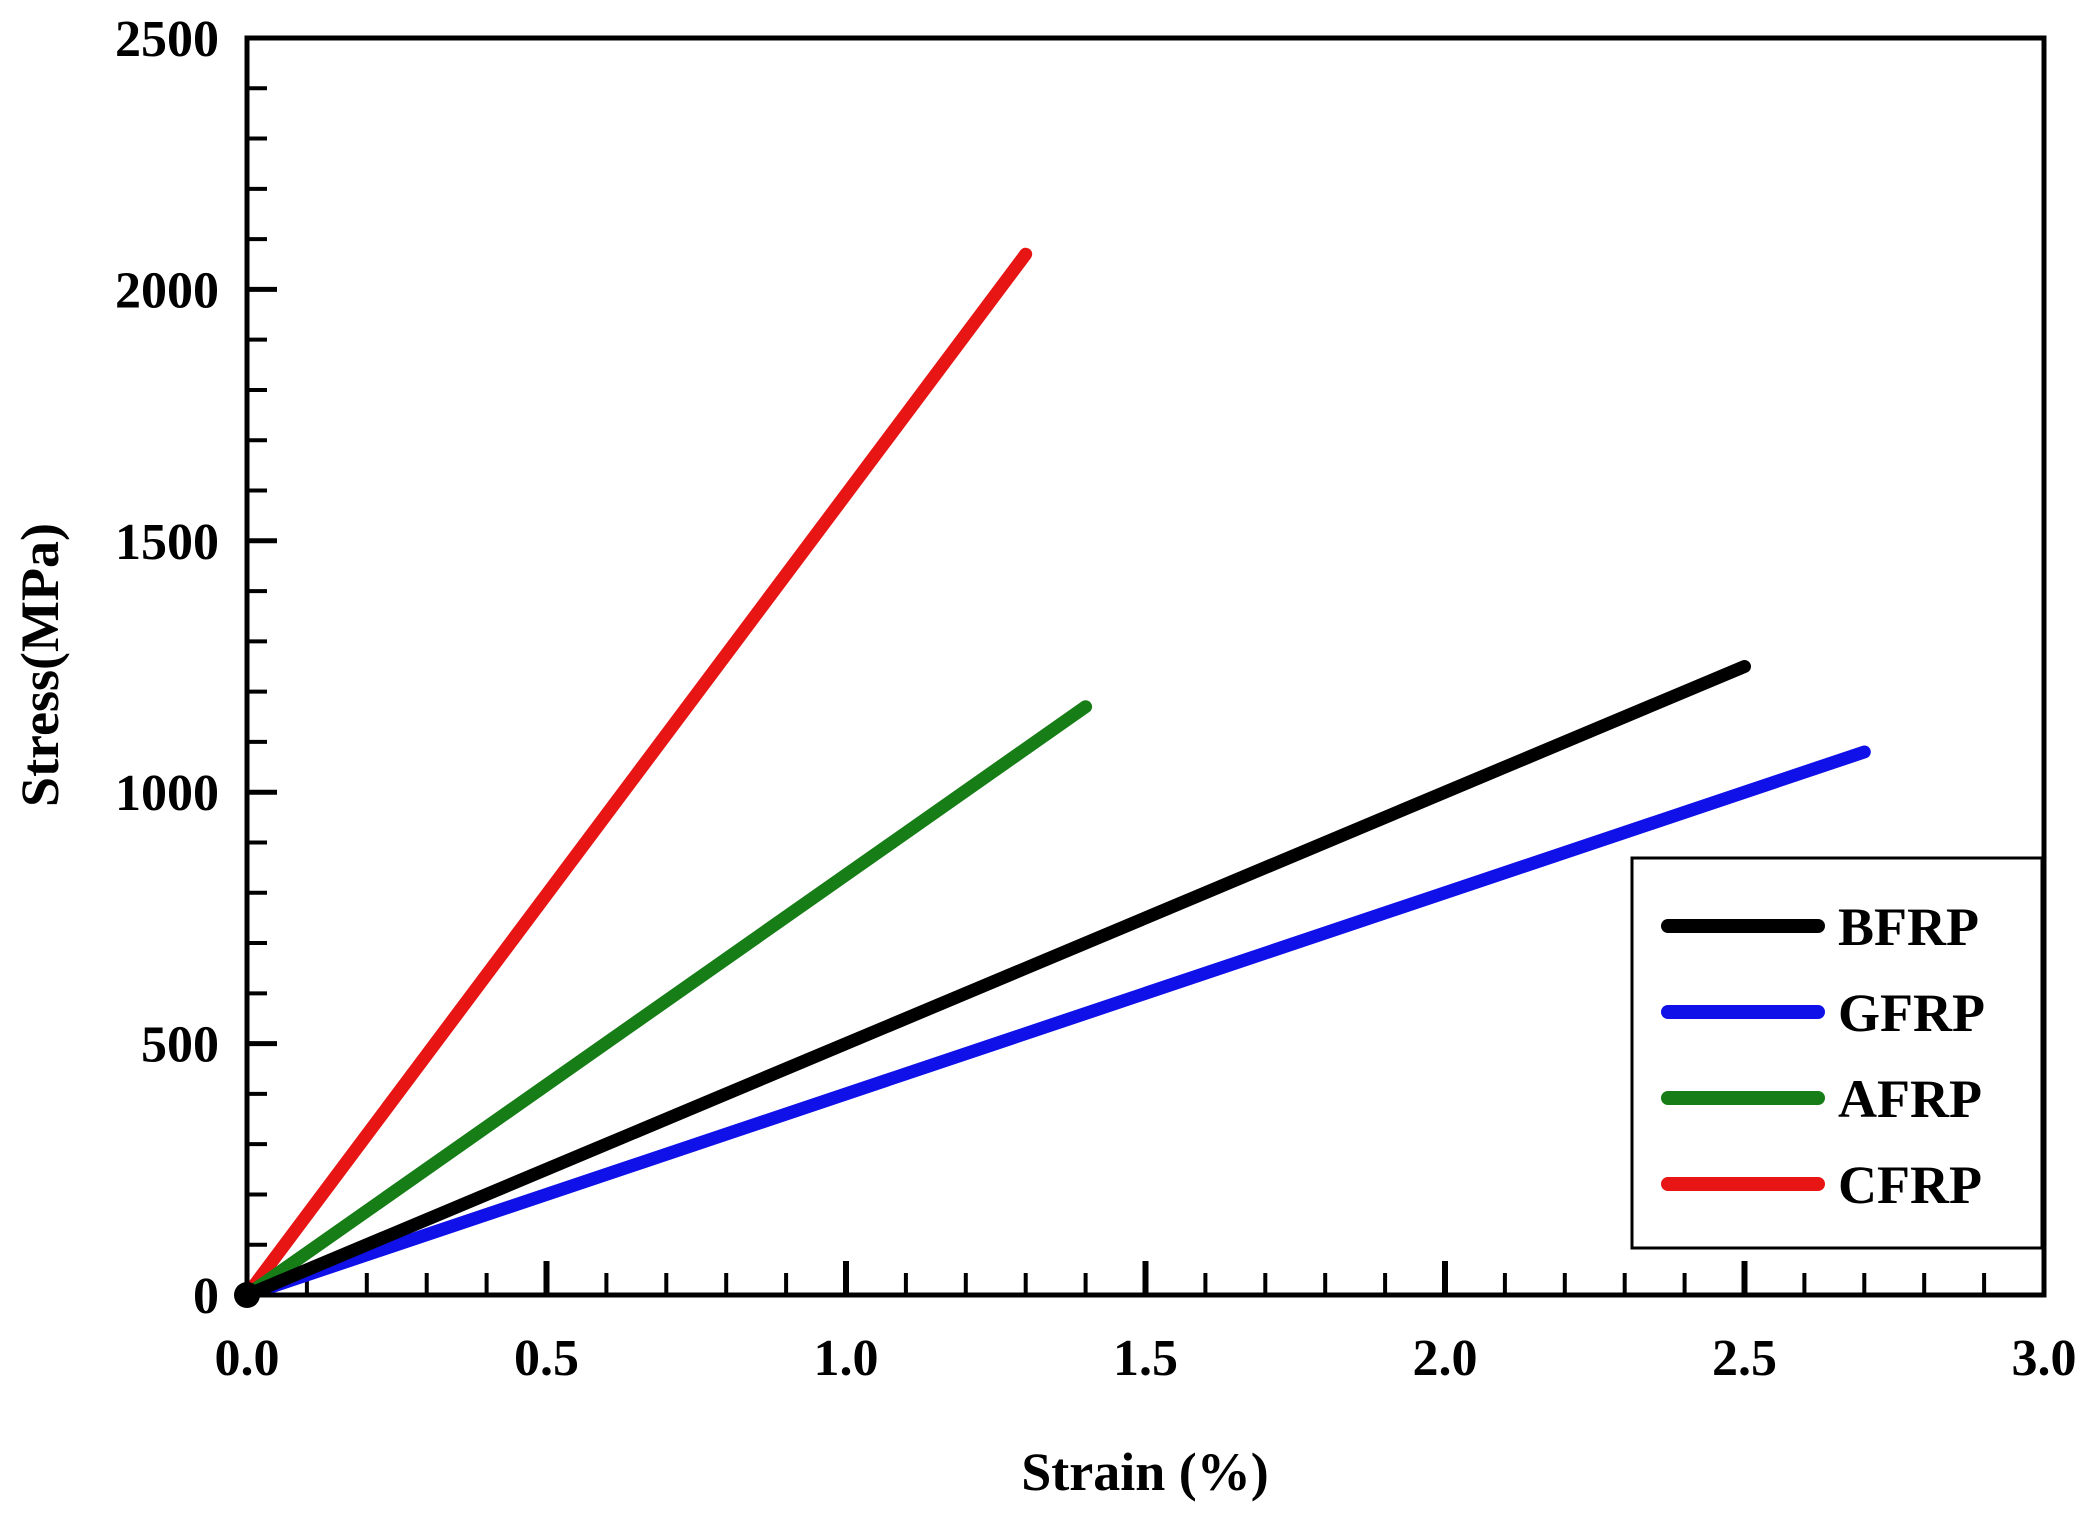 The height and width of the screenshot is (1527, 2094). What do you see at coordinates (2044, 1358) in the screenshot?
I see `x-tick-label: 3.0` at bounding box center [2044, 1358].